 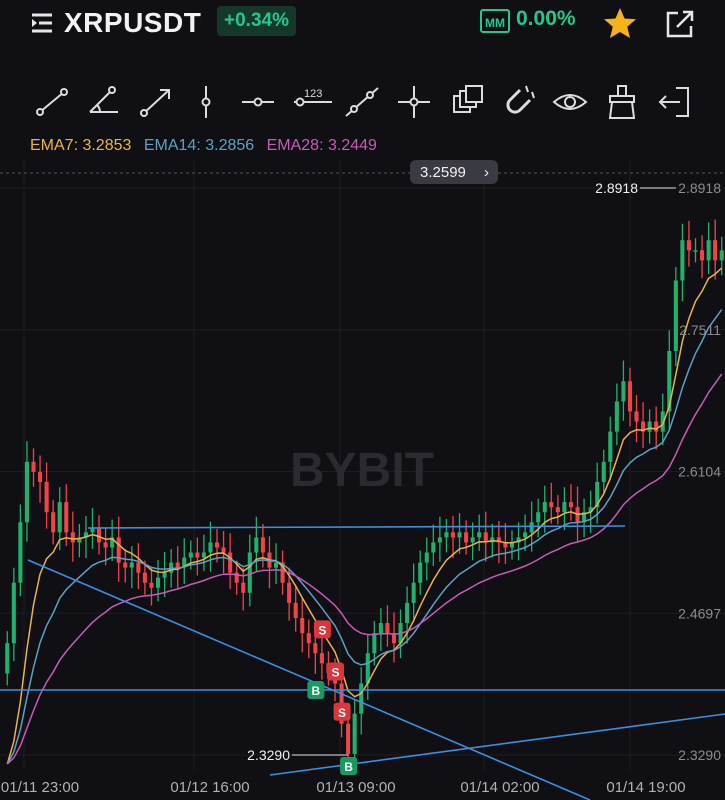 What do you see at coordinates (313, 102) in the screenshot?
I see `price-range-icon: 123` at bounding box center [313, 102].